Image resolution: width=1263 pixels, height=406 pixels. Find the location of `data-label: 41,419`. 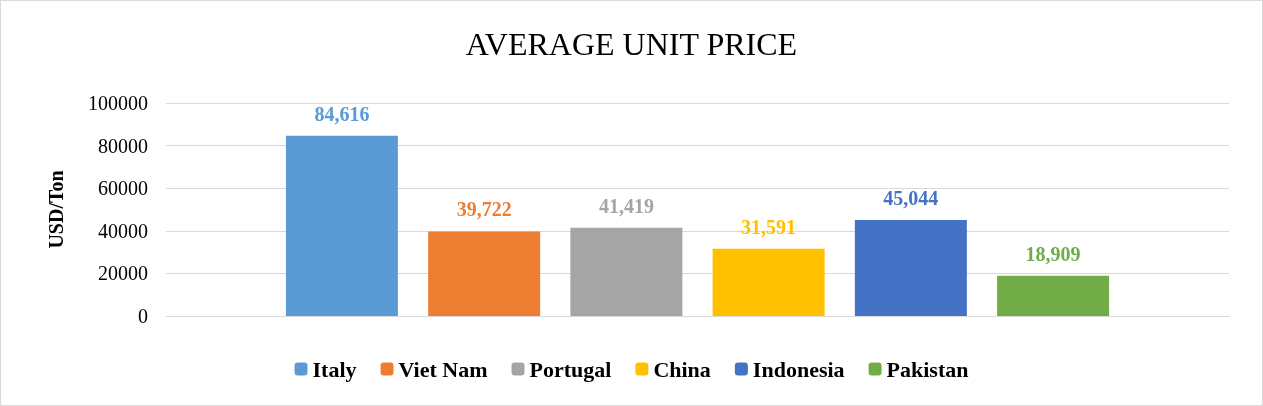

data-label: 41,419 is located at coordinates (626, 205).